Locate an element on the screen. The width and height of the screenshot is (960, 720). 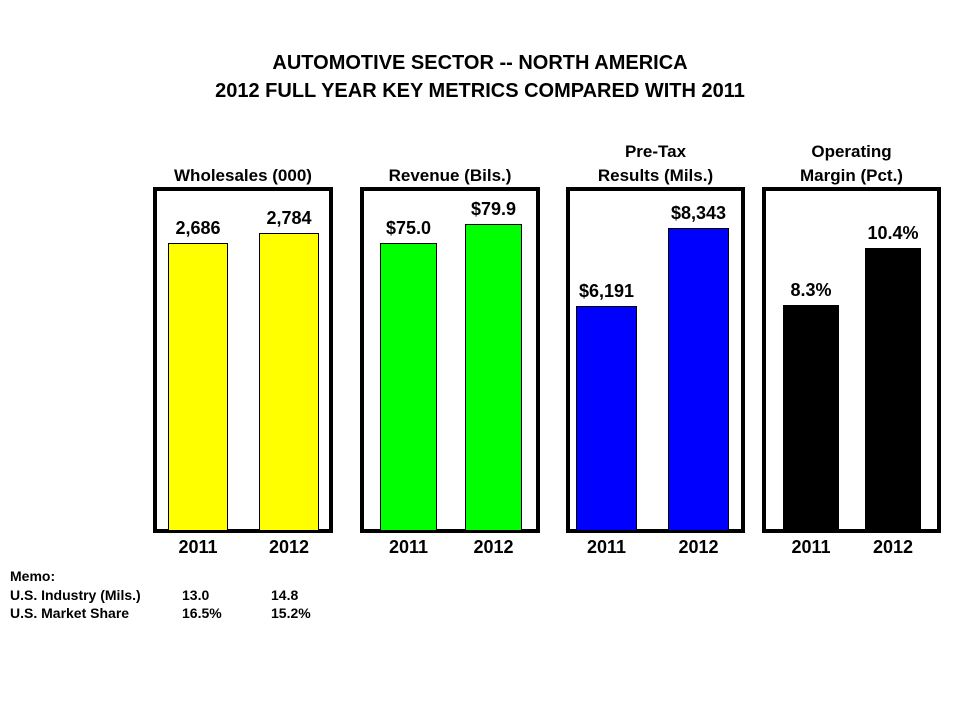
memo-value: 14.8 is located at coordinates (285, 595).